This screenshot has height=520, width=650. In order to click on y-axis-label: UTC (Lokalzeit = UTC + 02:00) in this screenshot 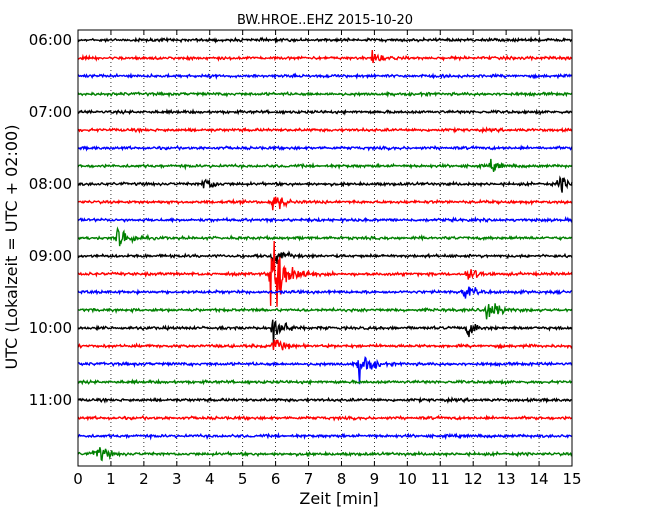, I will do `click(11, 247)`.